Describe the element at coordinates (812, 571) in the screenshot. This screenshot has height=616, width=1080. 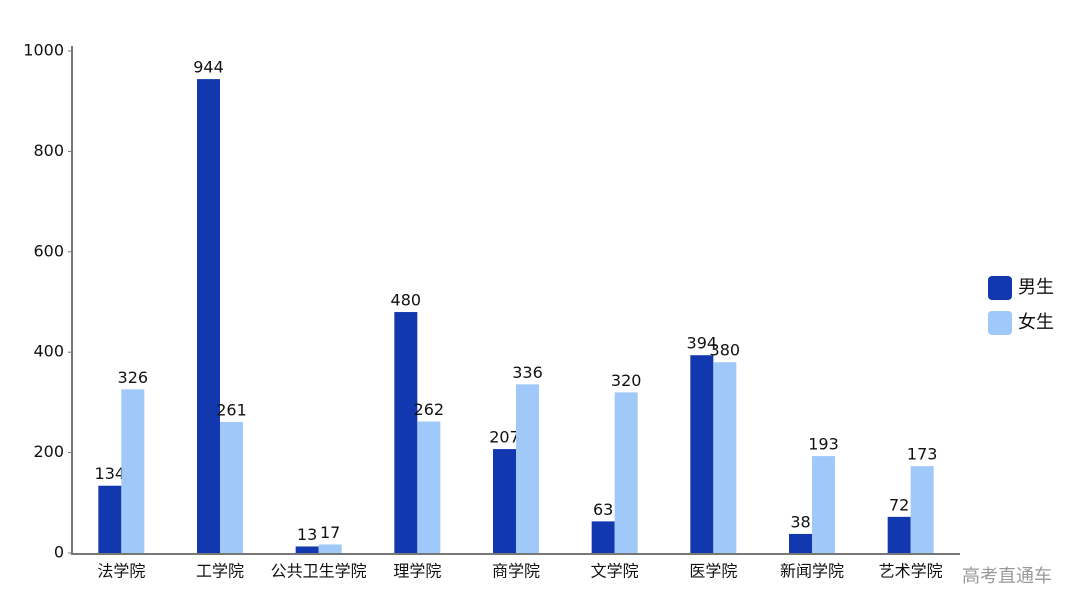
I see `x-tick-label: 新闻学院` at that location.